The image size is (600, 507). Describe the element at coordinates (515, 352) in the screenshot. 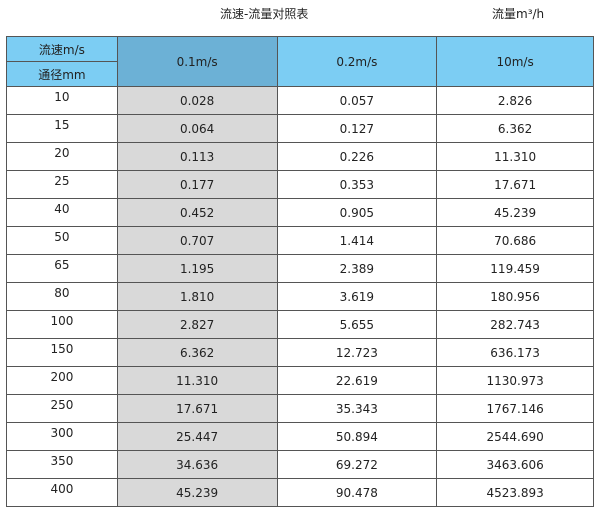

I see `flow-cell: 636.173` at that location.